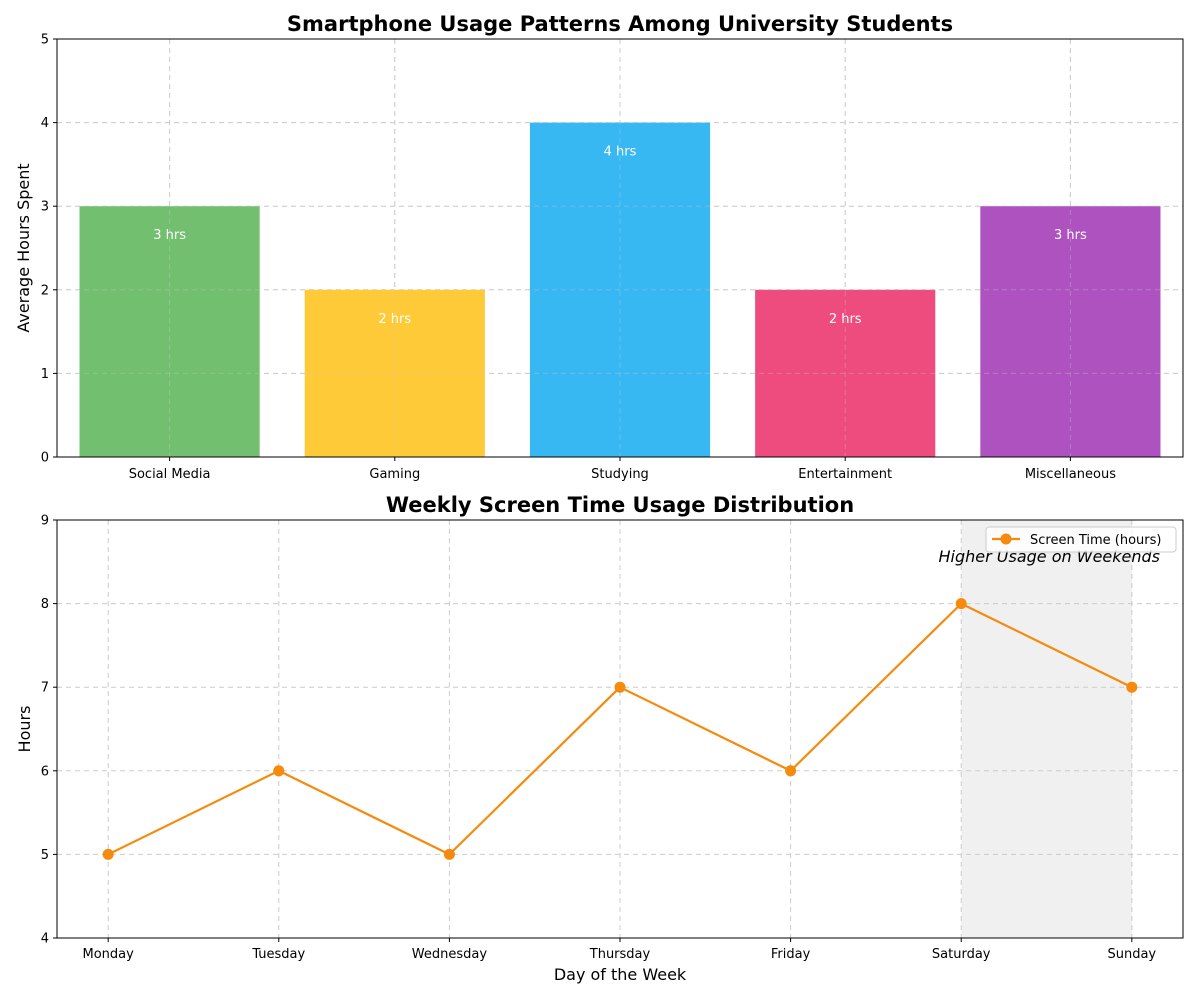 This screenshot has height=1004, width=1200. Describe the element at coordinates (620, 954) in the screenshot. I see `line-chart-xtick-label: Thursday` at that location.